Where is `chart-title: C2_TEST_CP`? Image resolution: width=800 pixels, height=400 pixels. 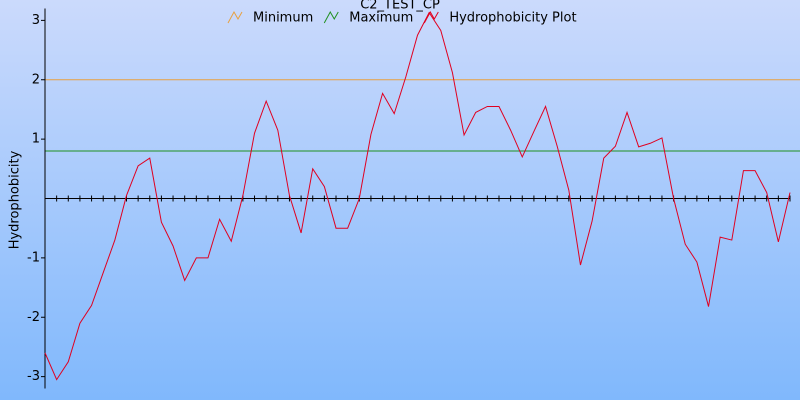 chart-title: C2_TEST_CP is located at coordinates (400, 6).